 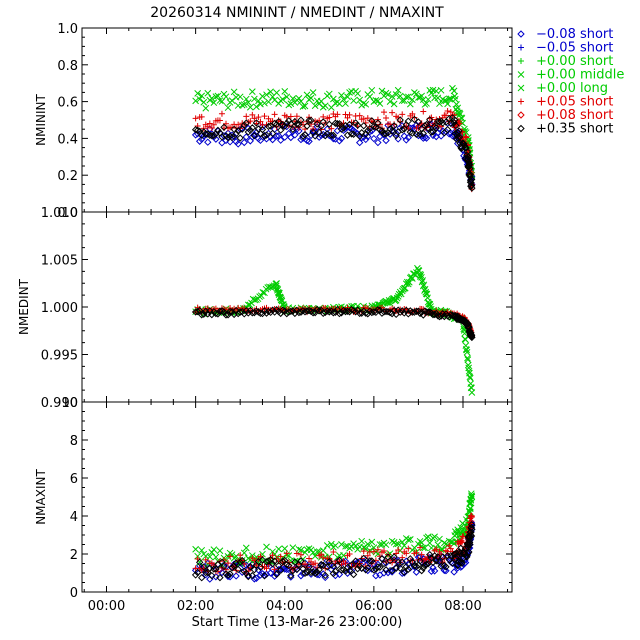 I want to click on x-tick-label: 08:00, so click(x=462, y=606).